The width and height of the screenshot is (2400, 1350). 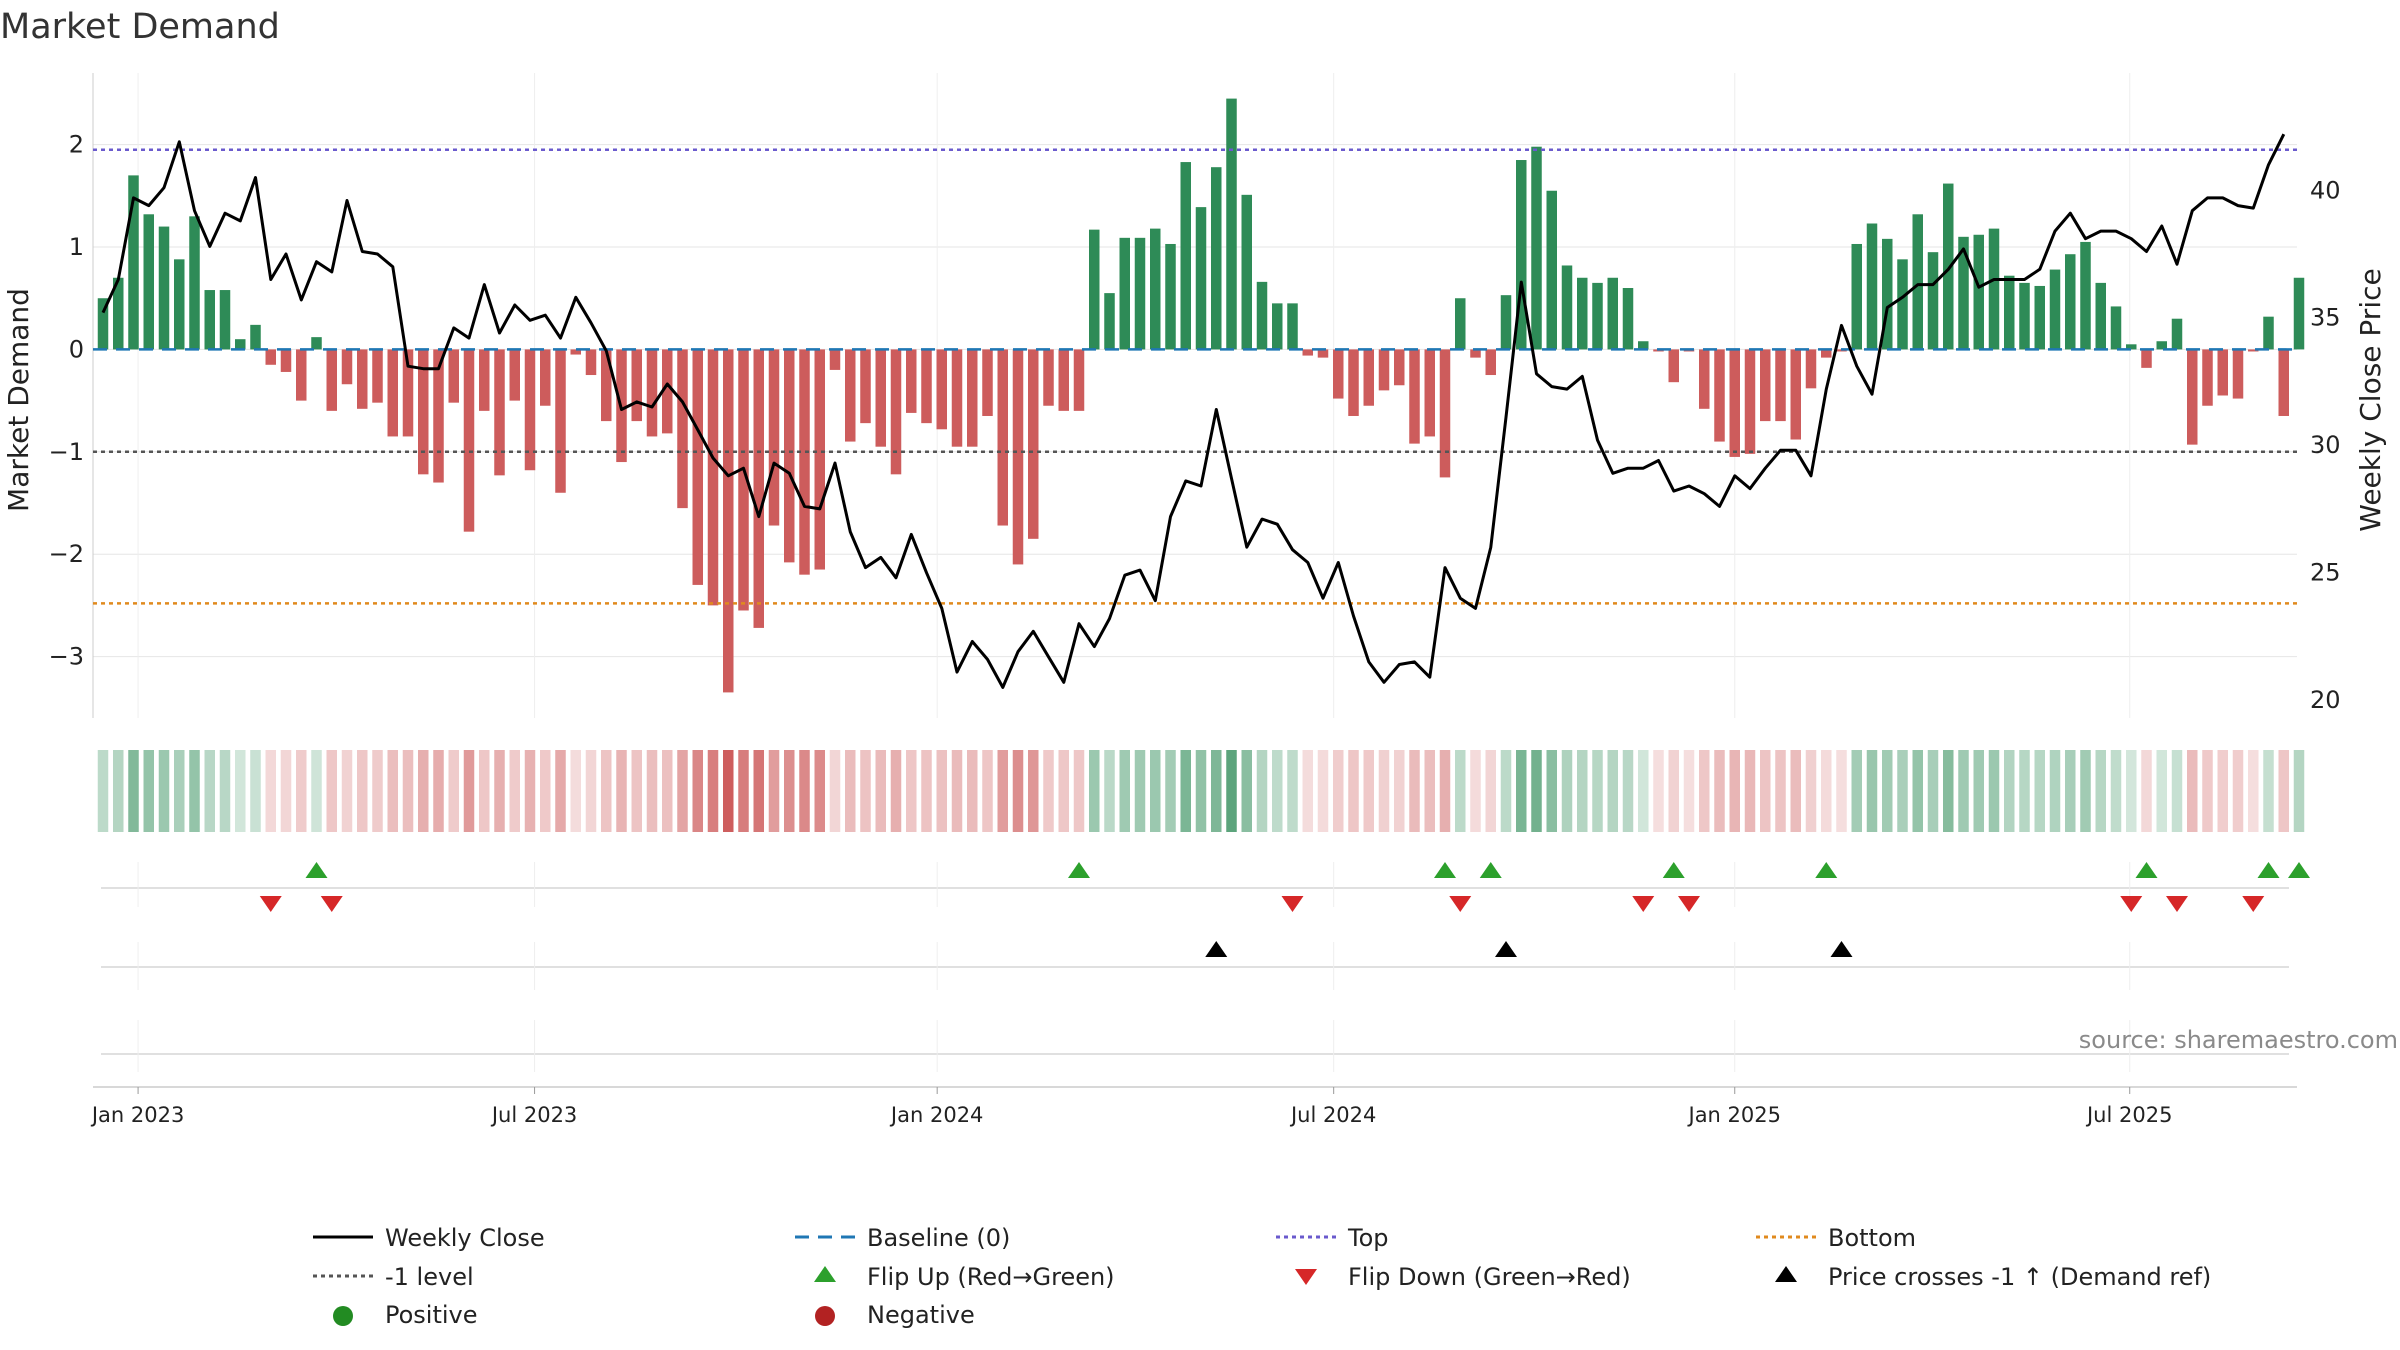 What do you see at coordinates (343, 1316) in the screenshot?
I see `legend-swatch` at bounding box center [343, 1316].